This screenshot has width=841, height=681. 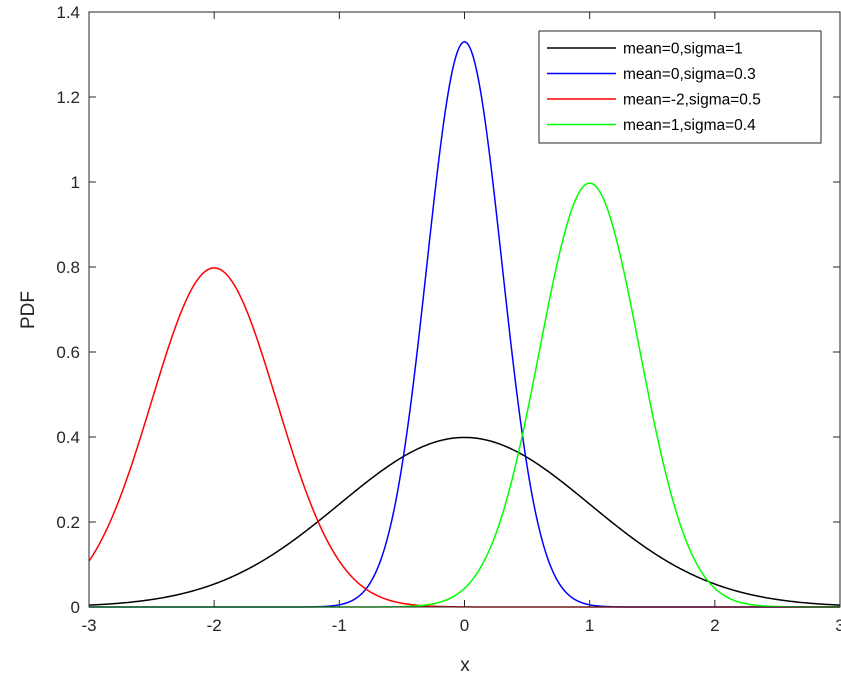 What do you see at coordinates (589, 625) in the screenshot?
I see `x-tick-label: 1` at bounding box center [589, 625].